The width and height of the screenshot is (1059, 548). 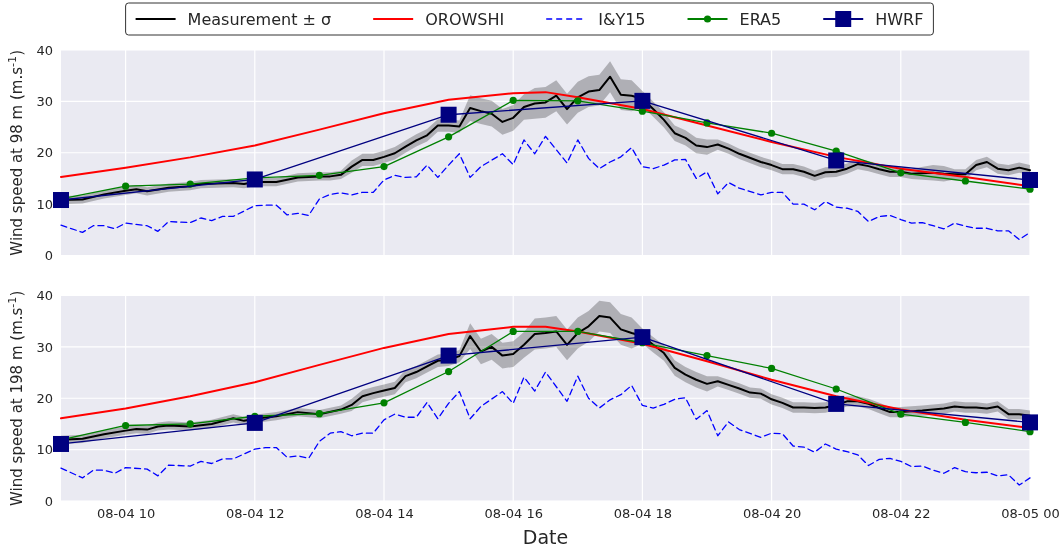 What do you see at coordinates (259, 19) in the screenshot?
I see `legend-label: Measurement ± σ` at bounding box center [259, 19].